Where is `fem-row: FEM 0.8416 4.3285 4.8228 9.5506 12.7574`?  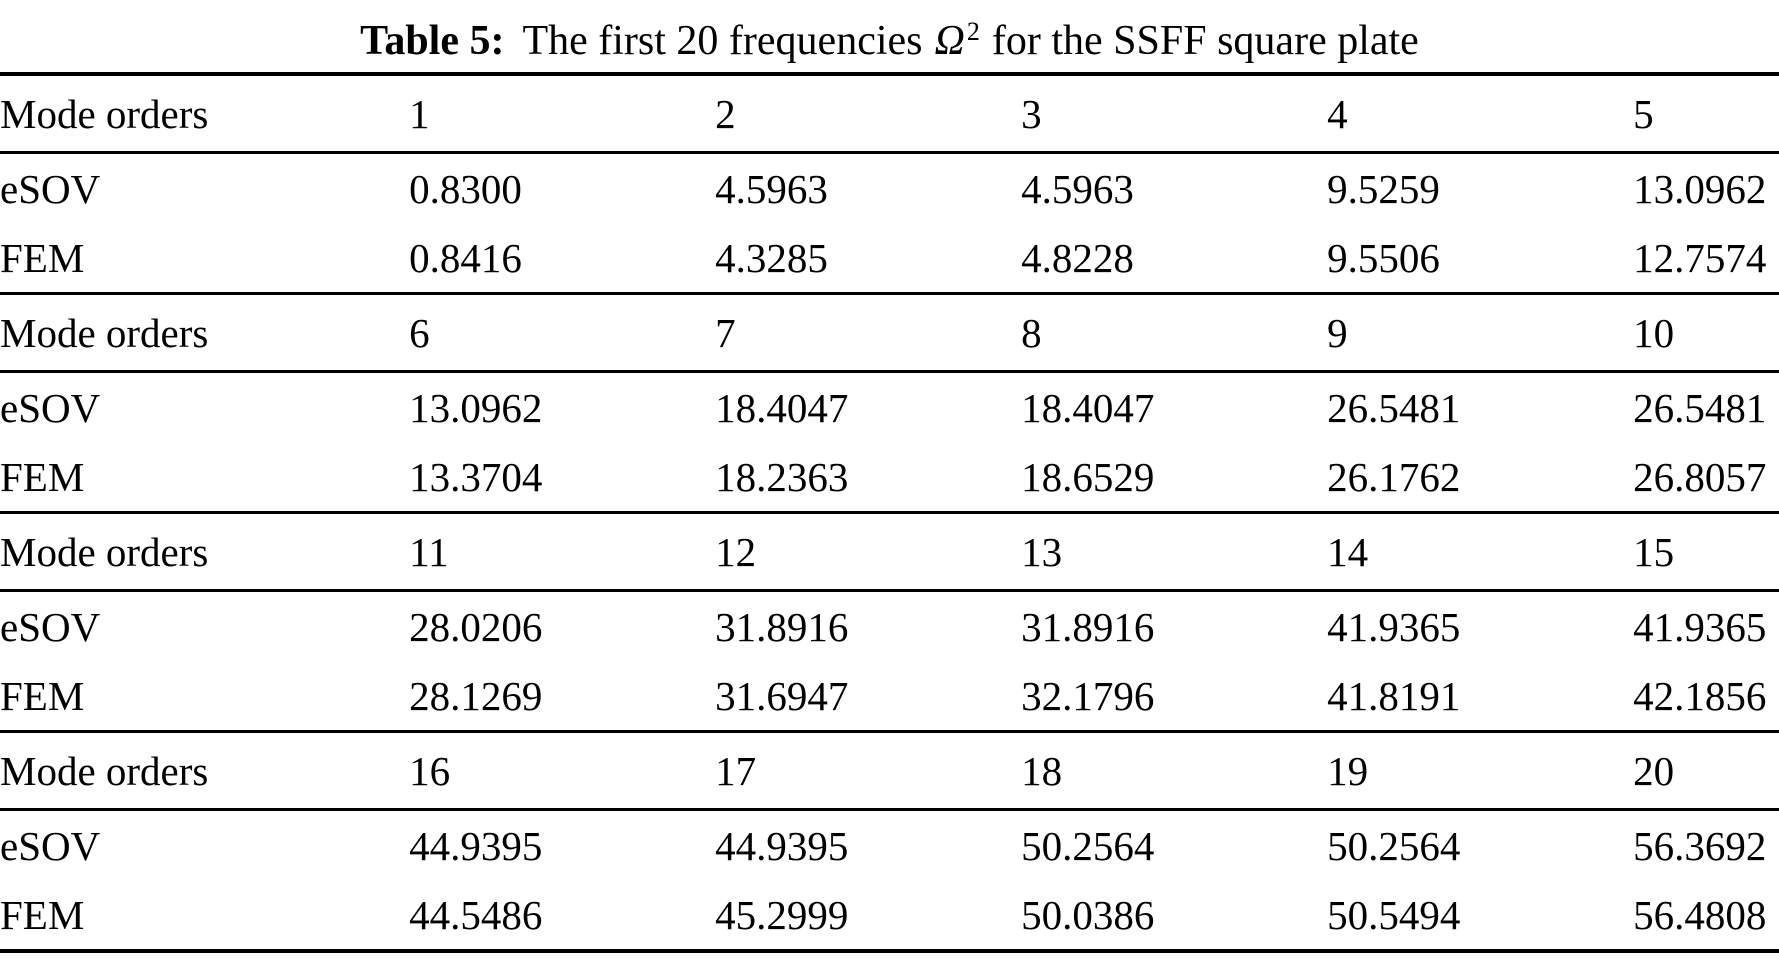 fem-row: FEM 0.8416 4.3285 4.8228 9.5506 12.7574 is located at coordinates (889, 259).